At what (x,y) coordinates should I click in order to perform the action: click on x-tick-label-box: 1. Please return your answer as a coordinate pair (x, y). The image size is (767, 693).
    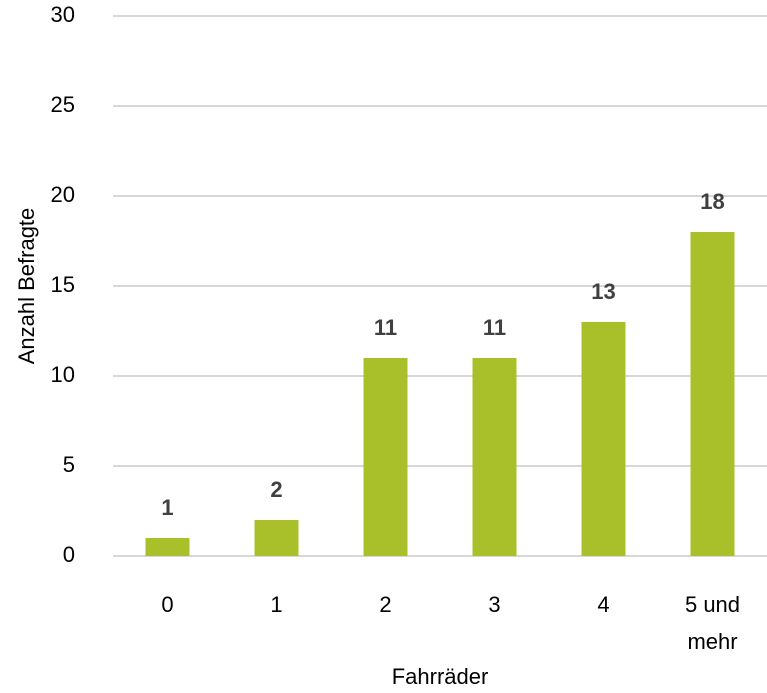
    Looking at the image, I should click on (276, 604).